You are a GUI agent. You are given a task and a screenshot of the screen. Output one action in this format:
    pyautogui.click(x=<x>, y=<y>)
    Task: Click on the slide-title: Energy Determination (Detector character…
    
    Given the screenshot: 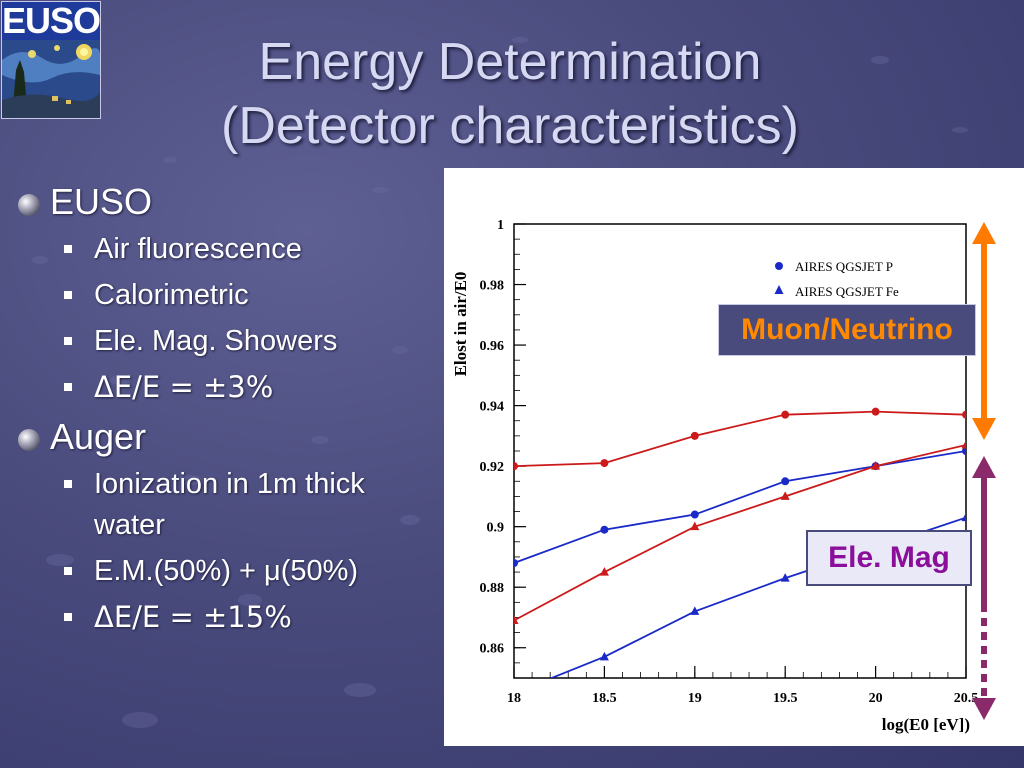 What is the action you would take?
    pyautogui.click(x=510, y=94)
    